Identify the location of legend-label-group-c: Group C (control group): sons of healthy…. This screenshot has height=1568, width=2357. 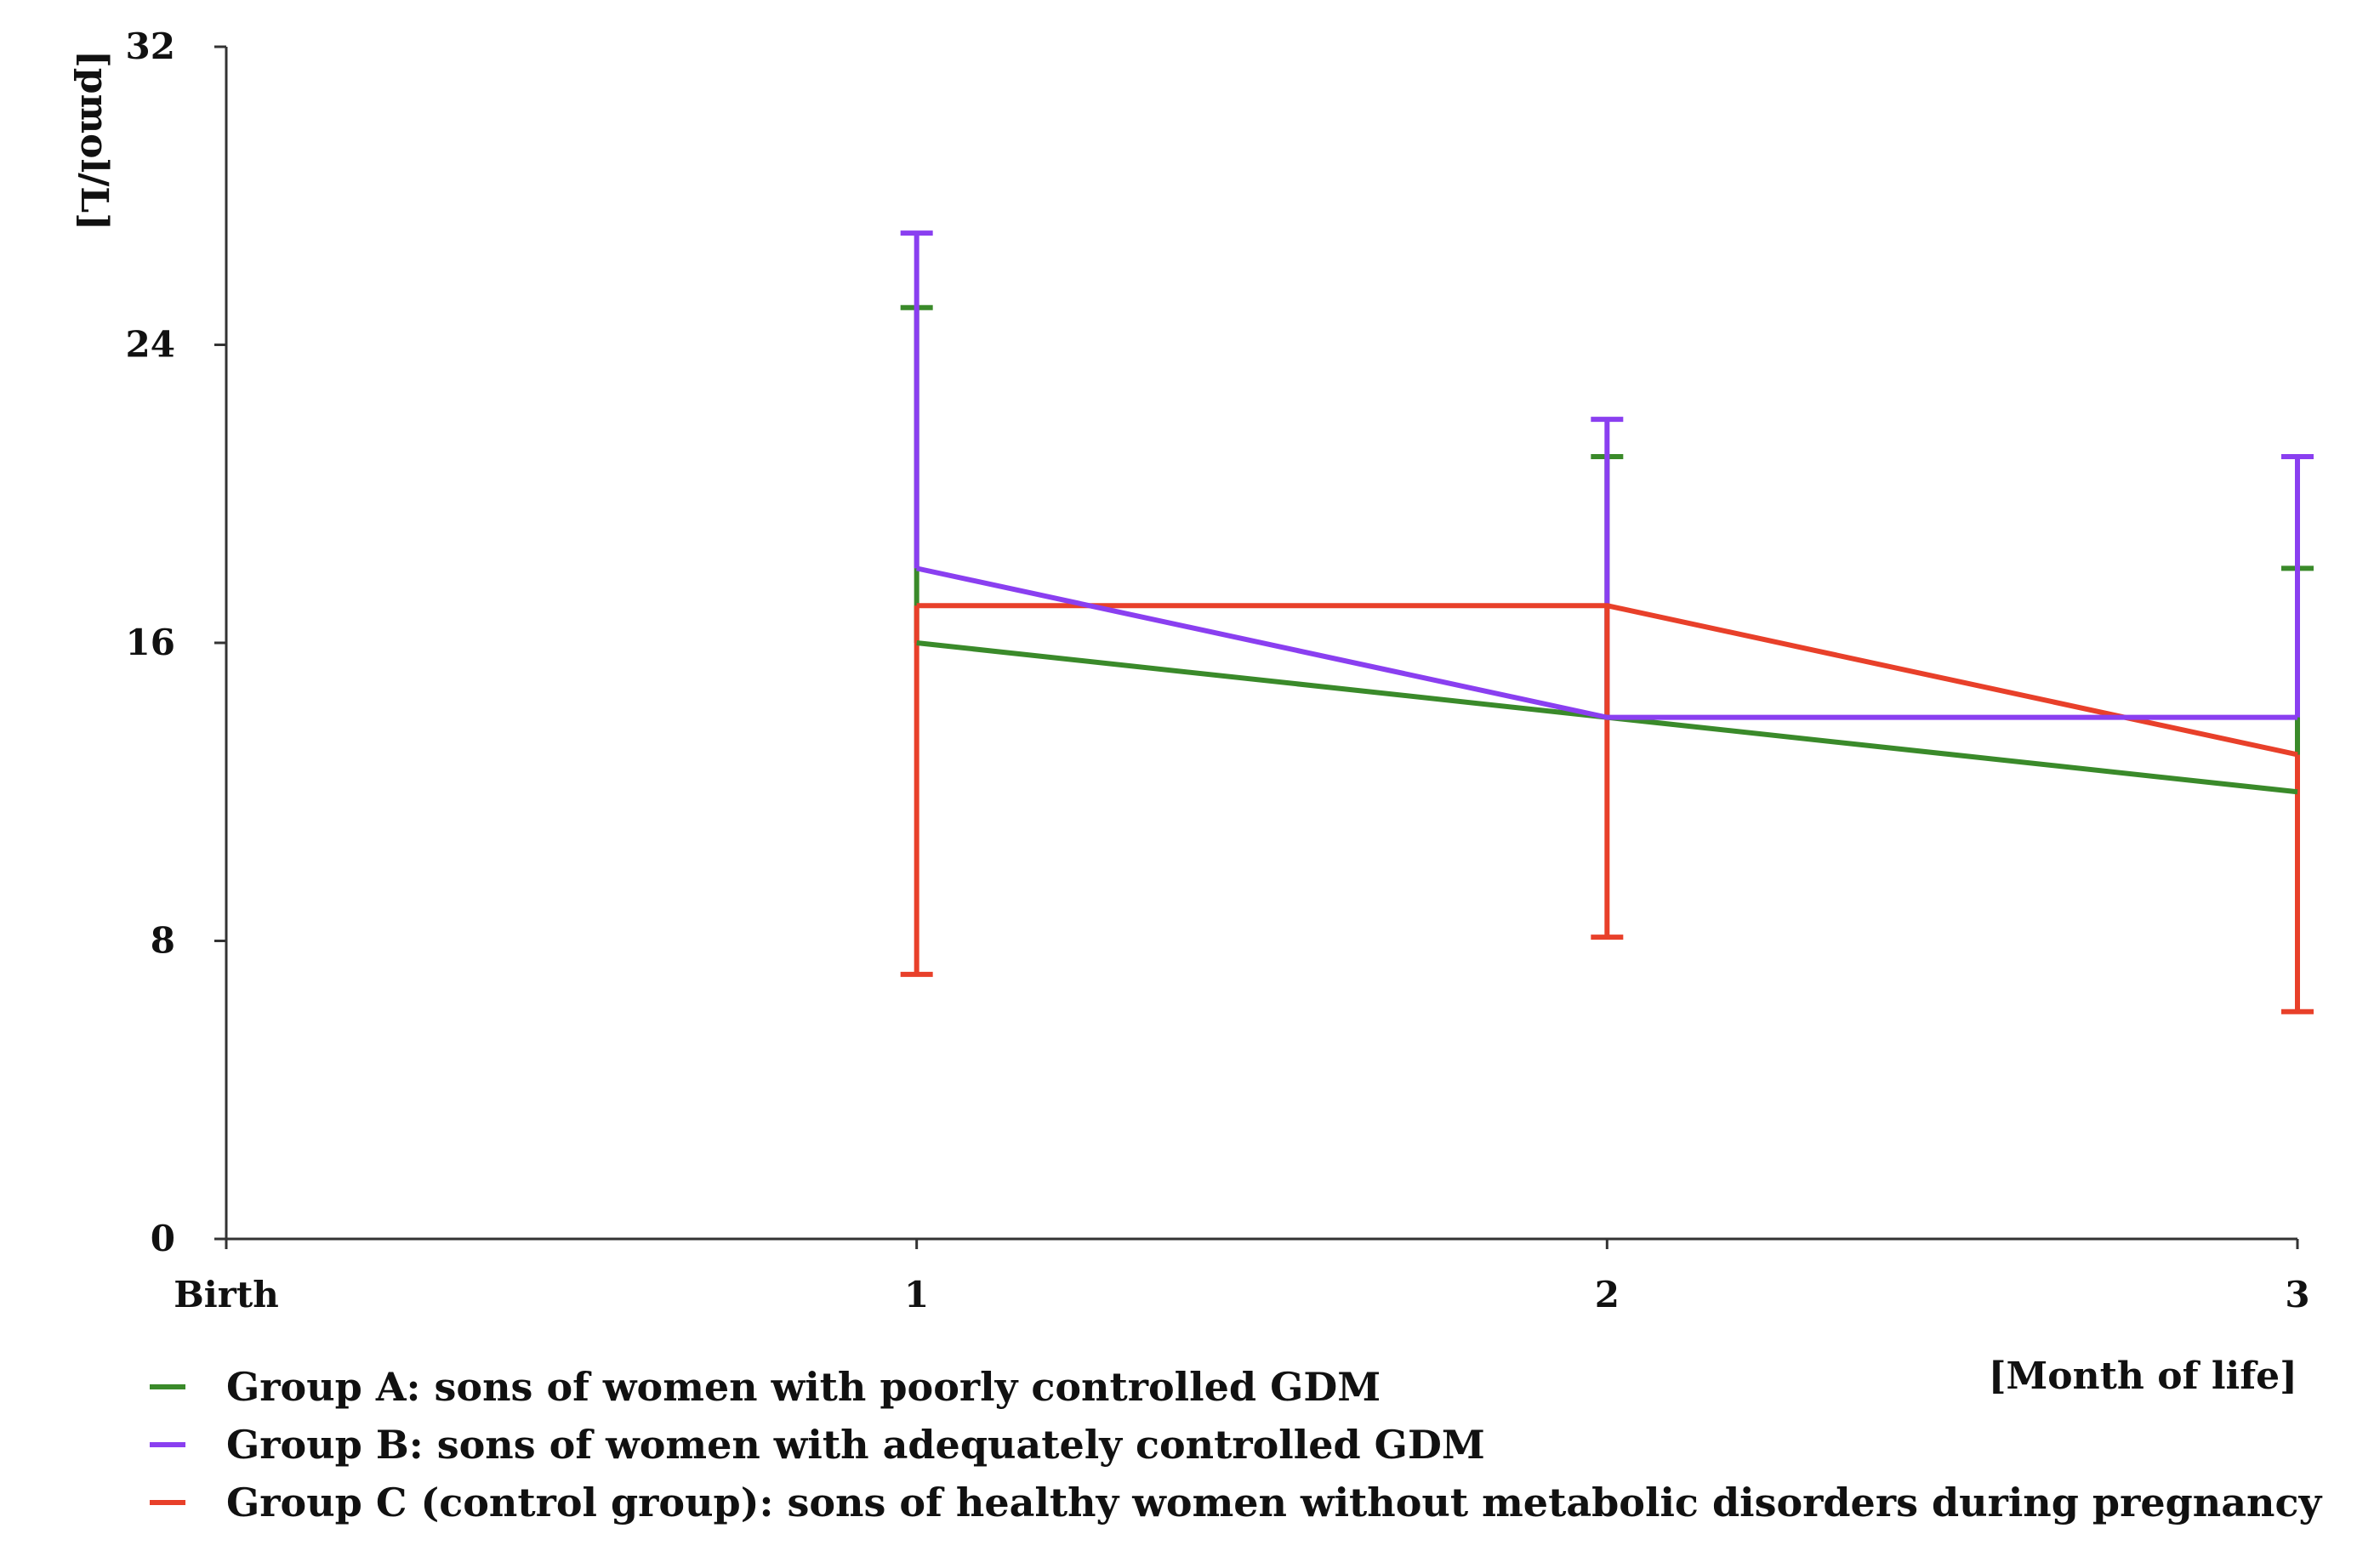
(1274, 1502).